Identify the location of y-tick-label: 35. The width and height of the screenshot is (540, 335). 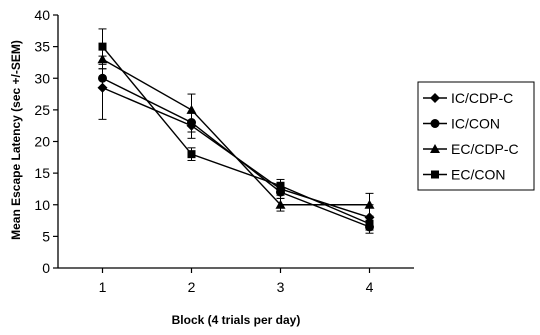
(42, 47).